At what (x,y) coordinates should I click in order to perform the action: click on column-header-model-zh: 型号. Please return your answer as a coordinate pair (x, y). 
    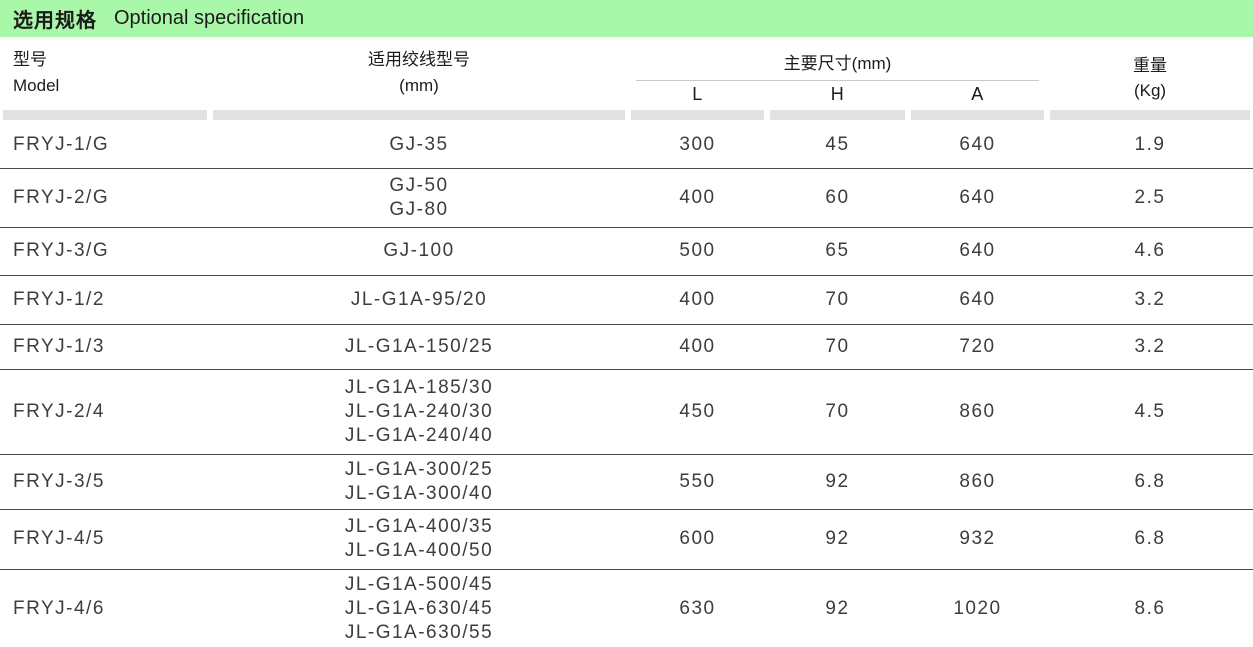
    Looking at the image, I should click on (30, 59).